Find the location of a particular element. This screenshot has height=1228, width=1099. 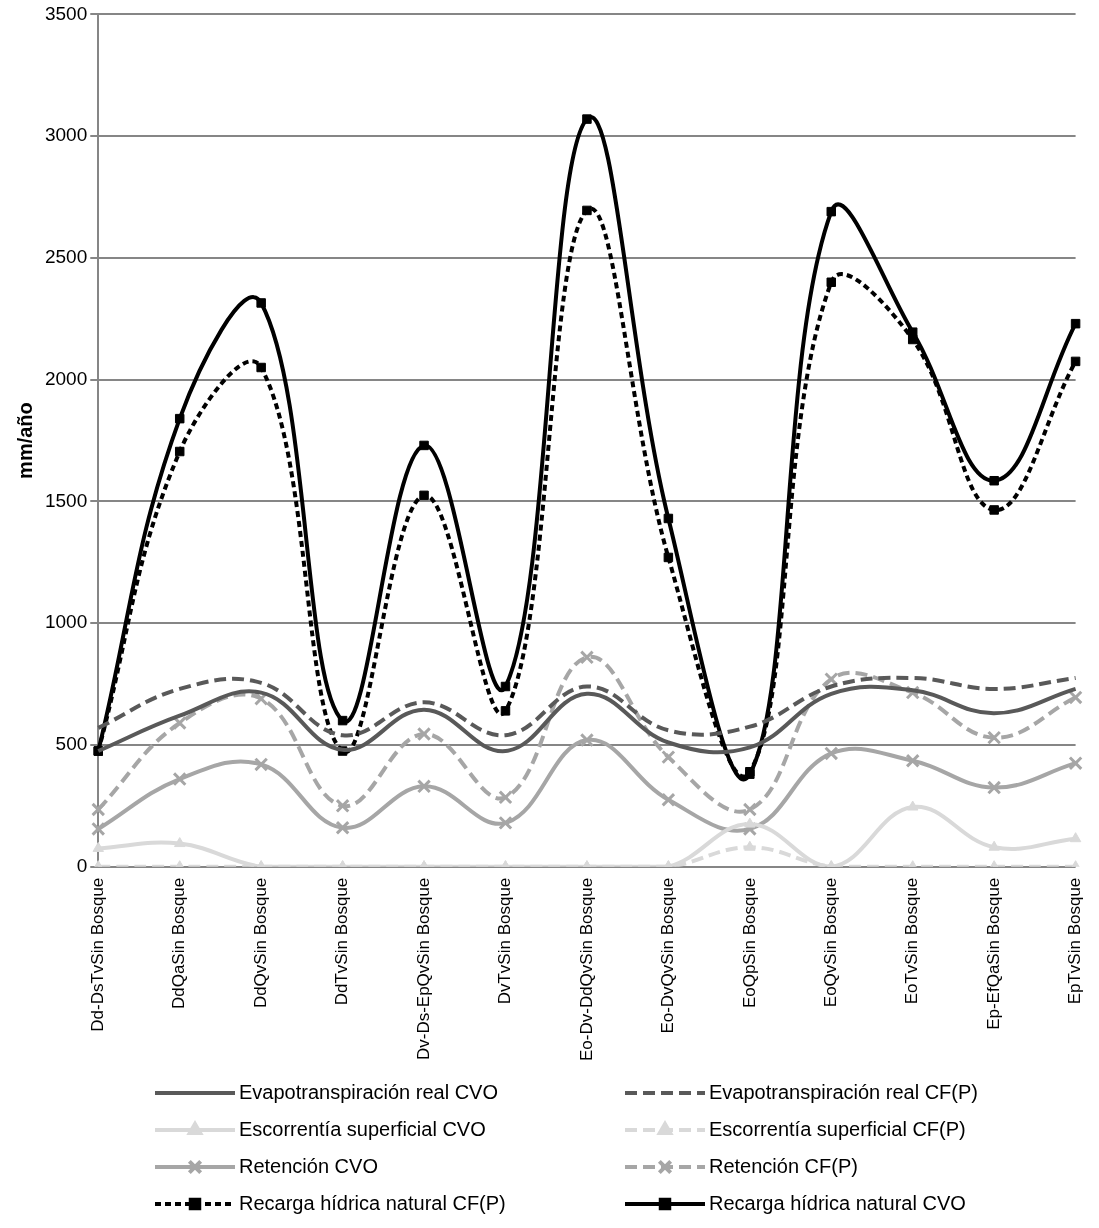

y-tick-label: 500 is located at coordinates (71, 744).